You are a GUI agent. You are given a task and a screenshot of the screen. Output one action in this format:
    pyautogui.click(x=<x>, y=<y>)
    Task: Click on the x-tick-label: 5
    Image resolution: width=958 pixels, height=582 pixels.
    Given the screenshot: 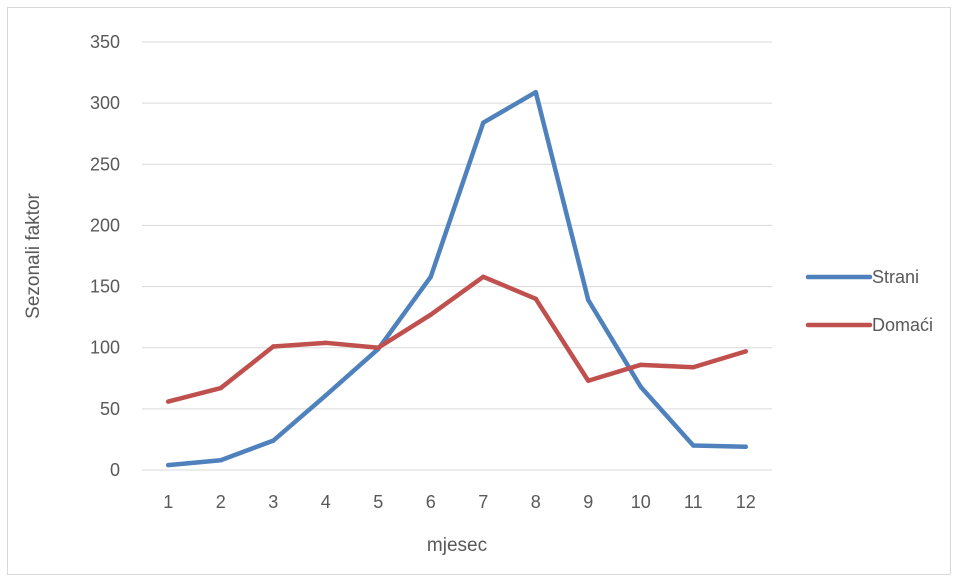 What is the action you would take?
    pyautogui.click(x=378, y=502)
    